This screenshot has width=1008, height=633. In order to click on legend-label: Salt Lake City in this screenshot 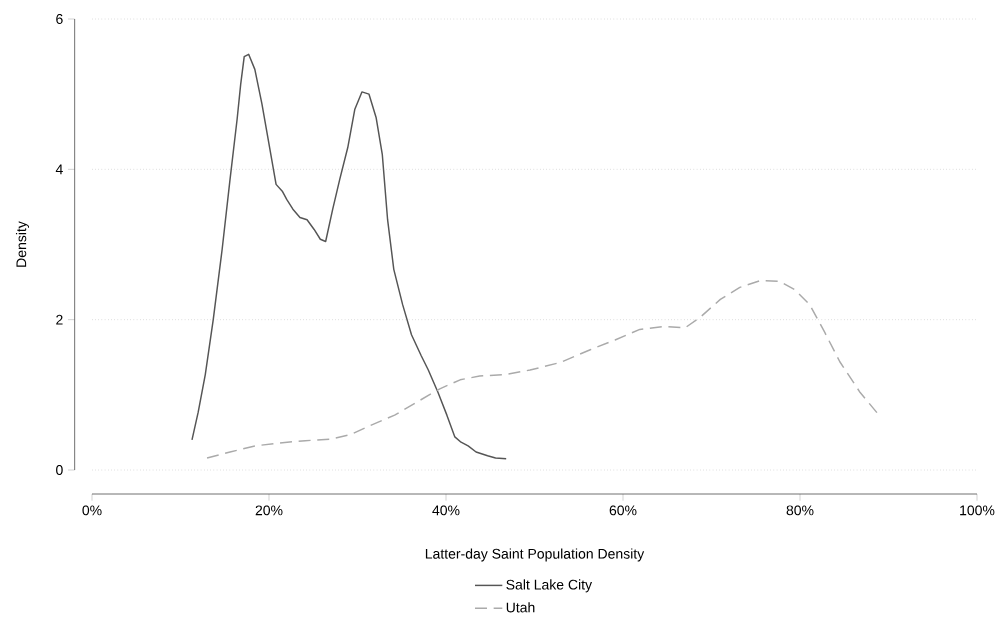, I will do `click(549, 586)`.